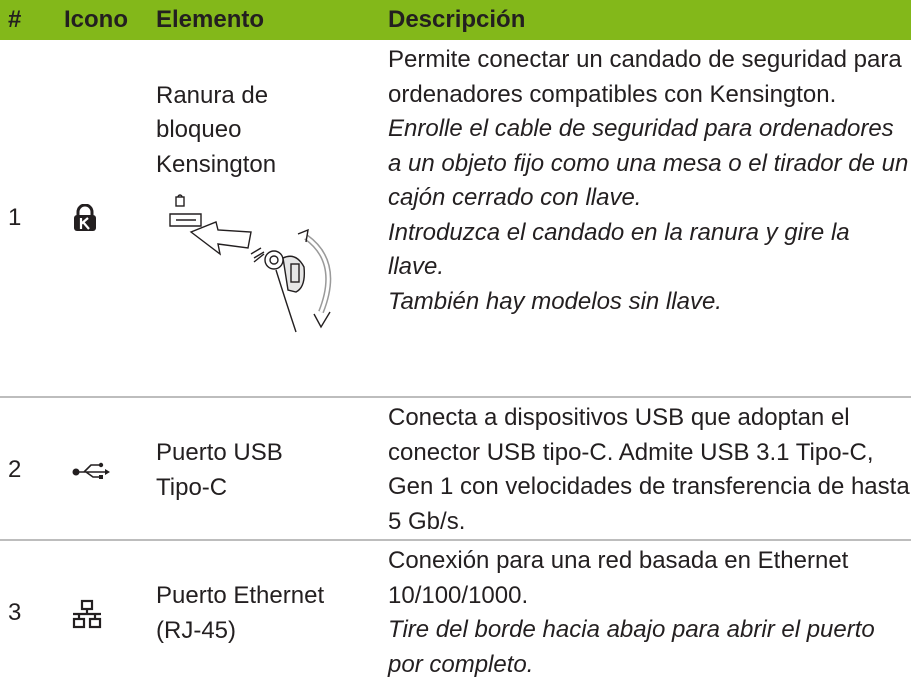  Describe the element at coordinates (216, 129) in the screenshot. I see `element-name: Ranura de bloqueo Kensington` at that location.